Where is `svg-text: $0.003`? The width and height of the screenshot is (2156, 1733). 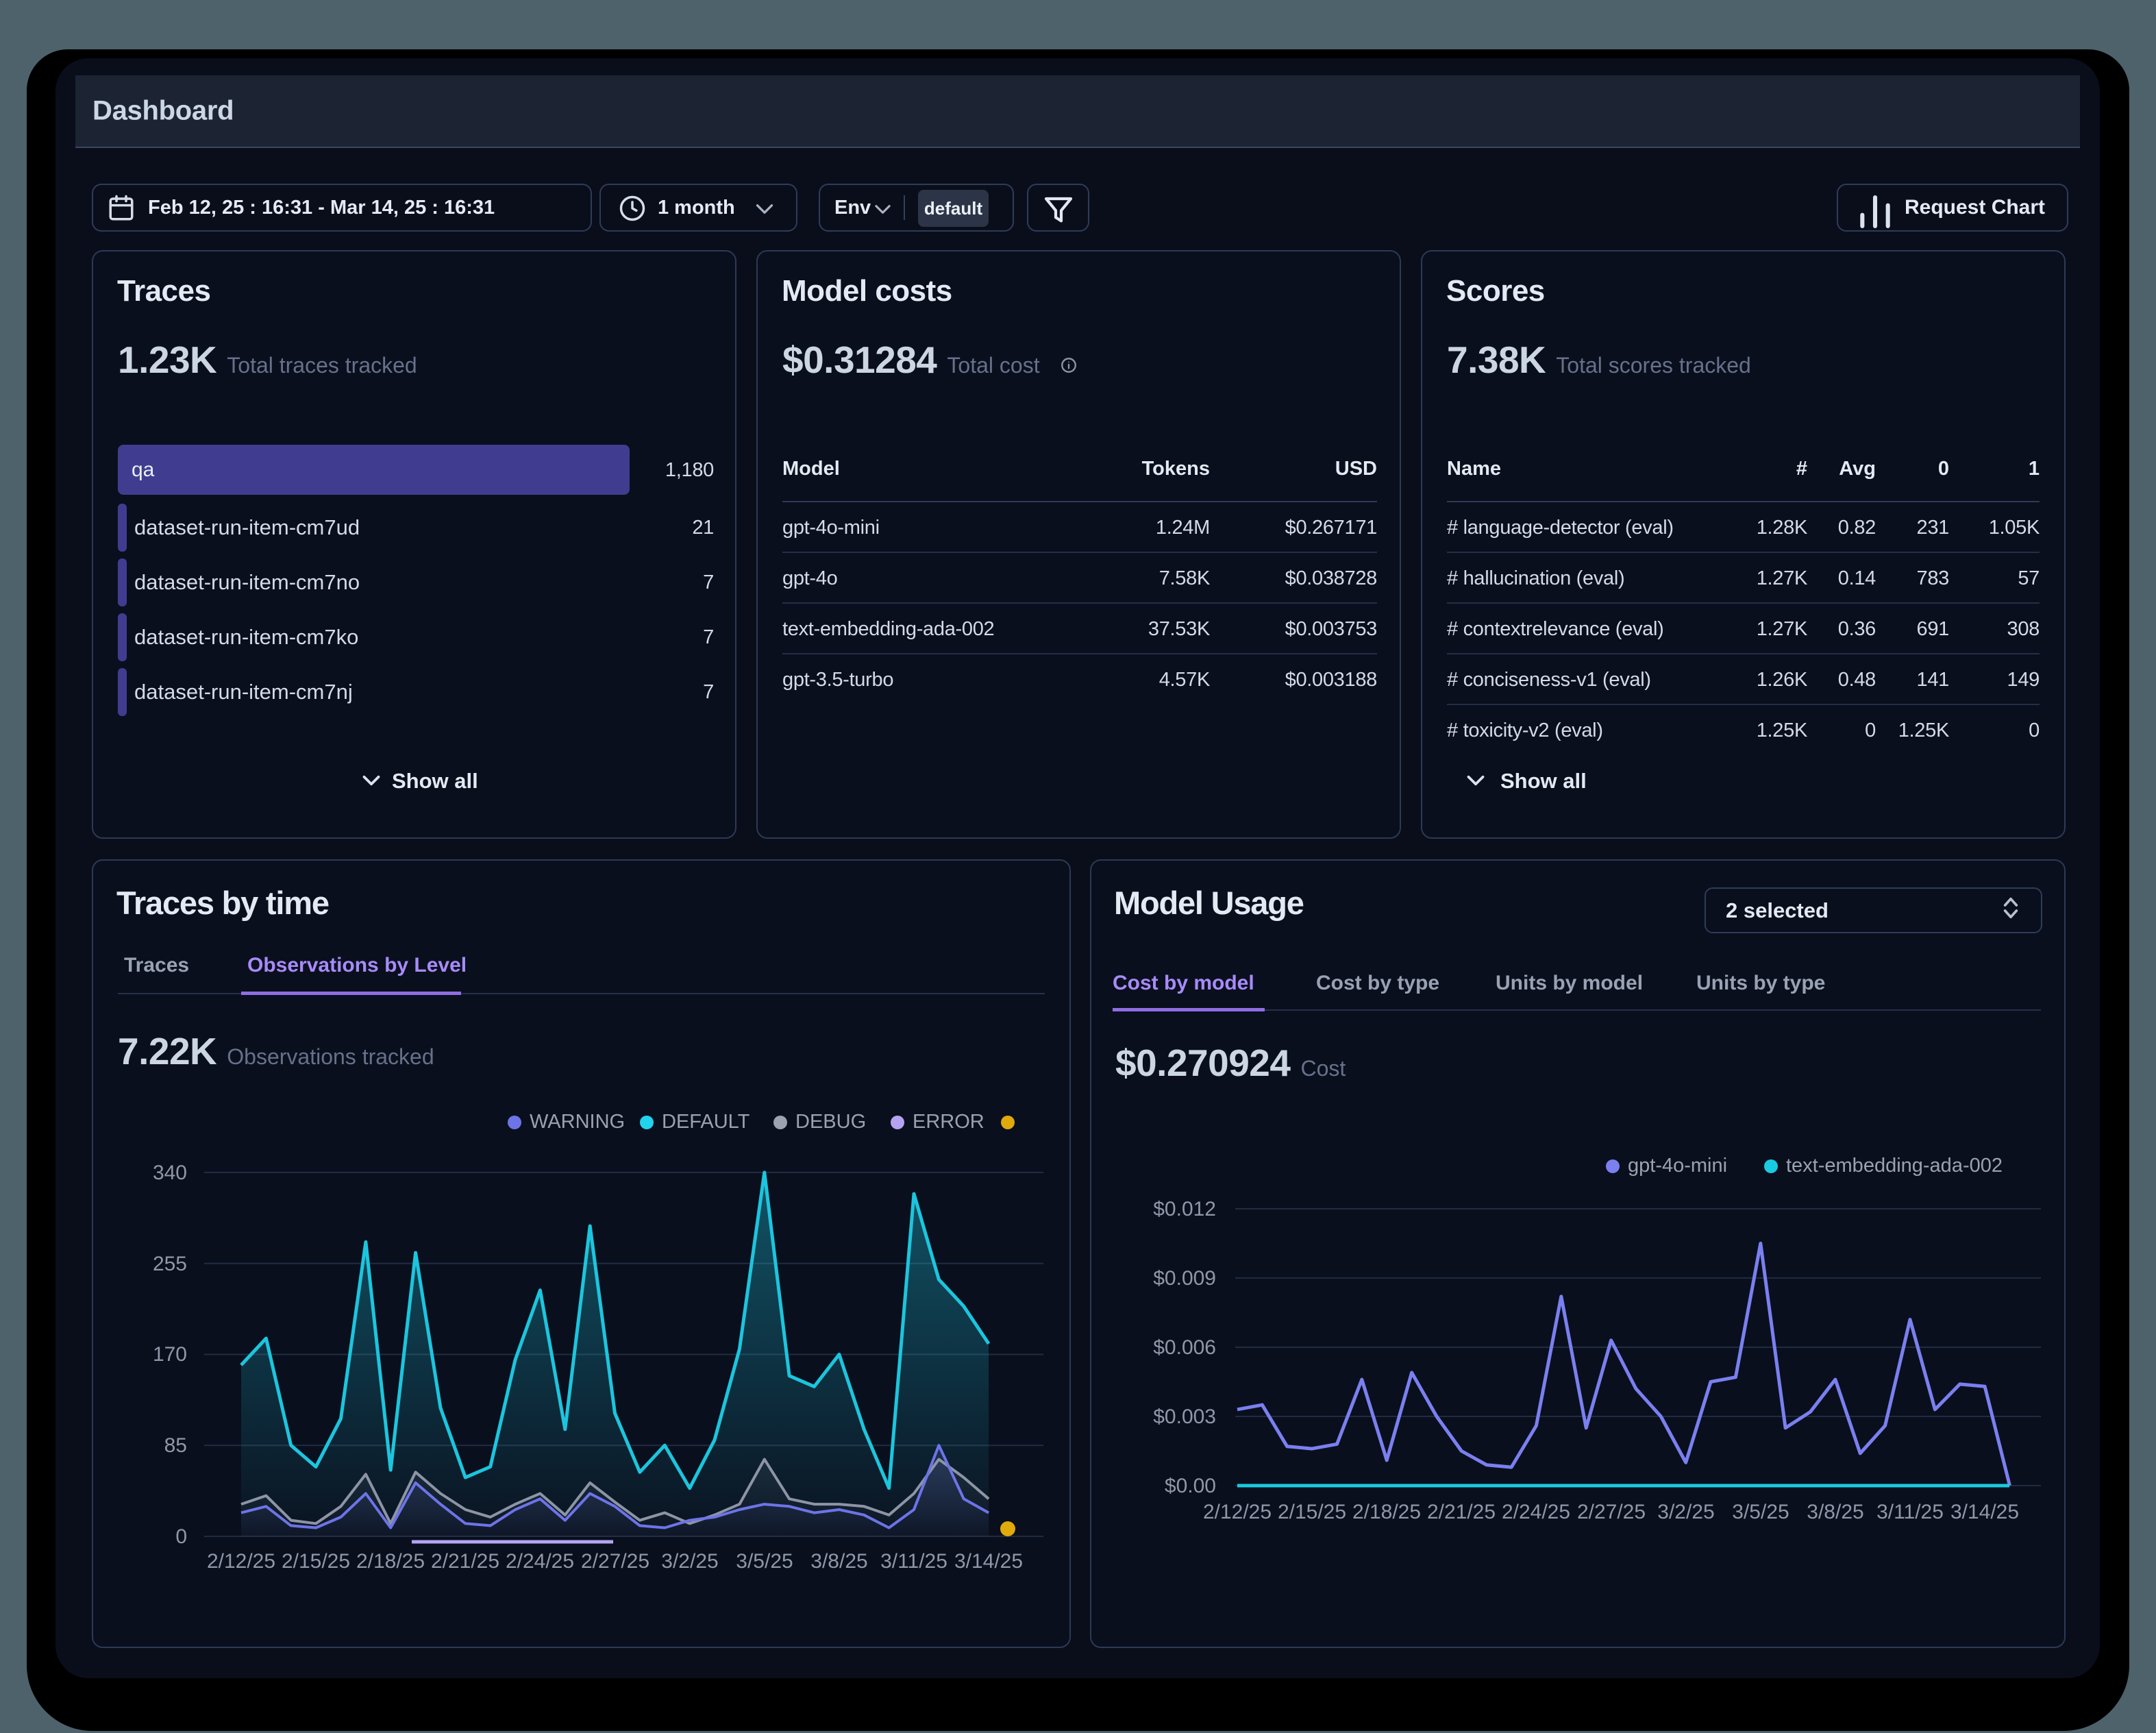 svg-text: $0.003 is located at coordinates (1185, 1416).